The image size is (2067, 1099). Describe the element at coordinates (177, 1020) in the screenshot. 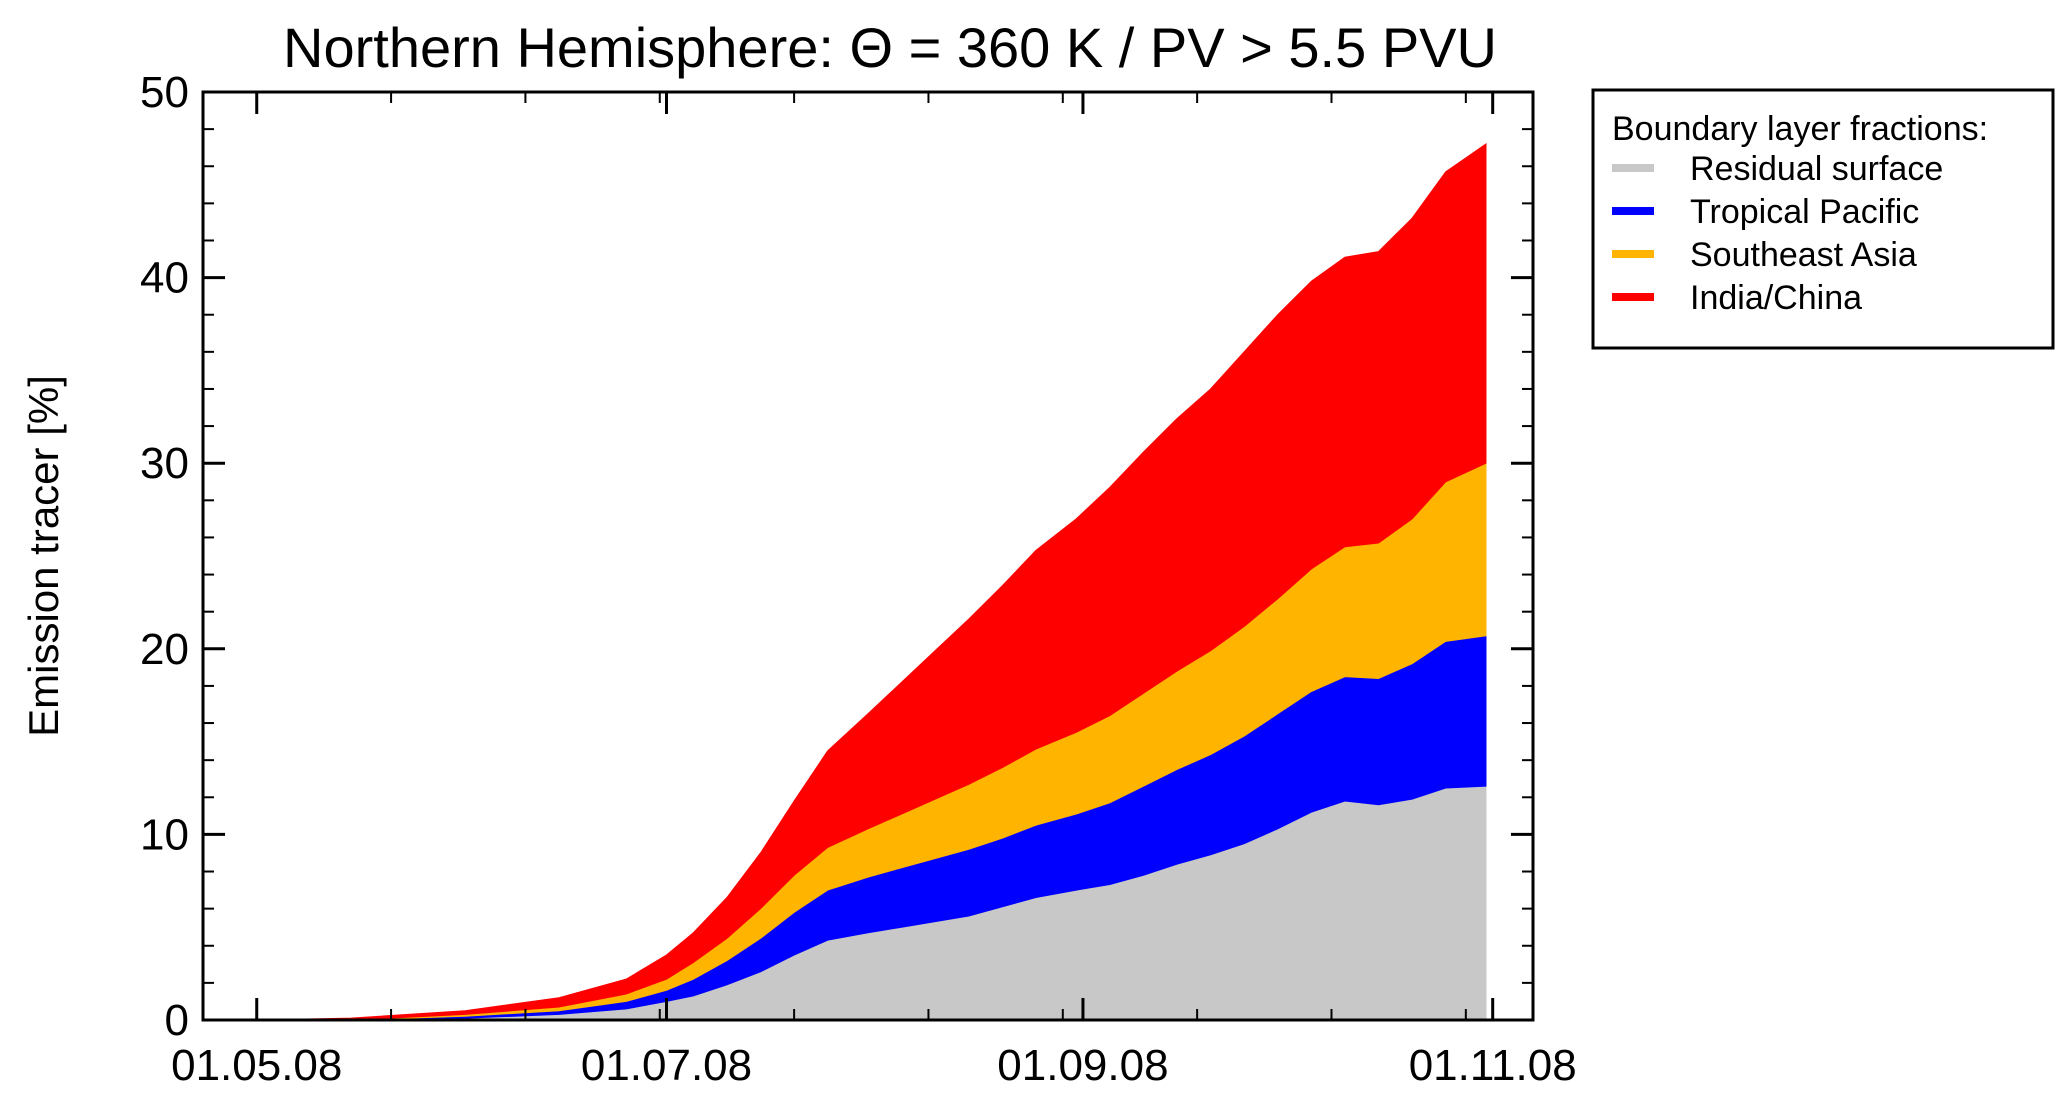

I see `y-tick-label: 0` at that location.